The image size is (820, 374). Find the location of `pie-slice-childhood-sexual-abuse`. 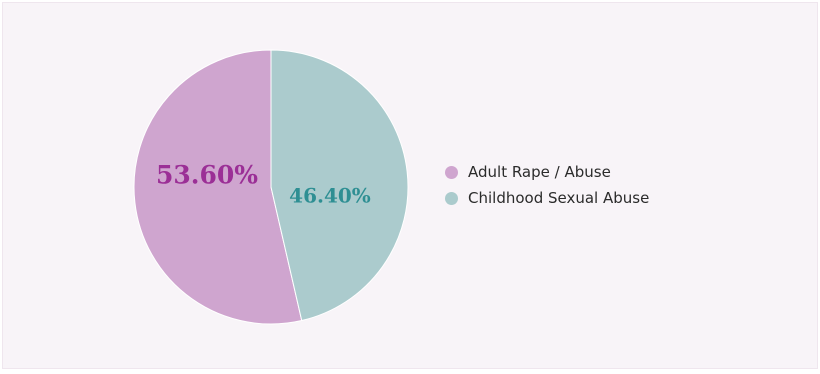

pie-slice-childhood-sexual-abuse is located at coordinates (339, 185).